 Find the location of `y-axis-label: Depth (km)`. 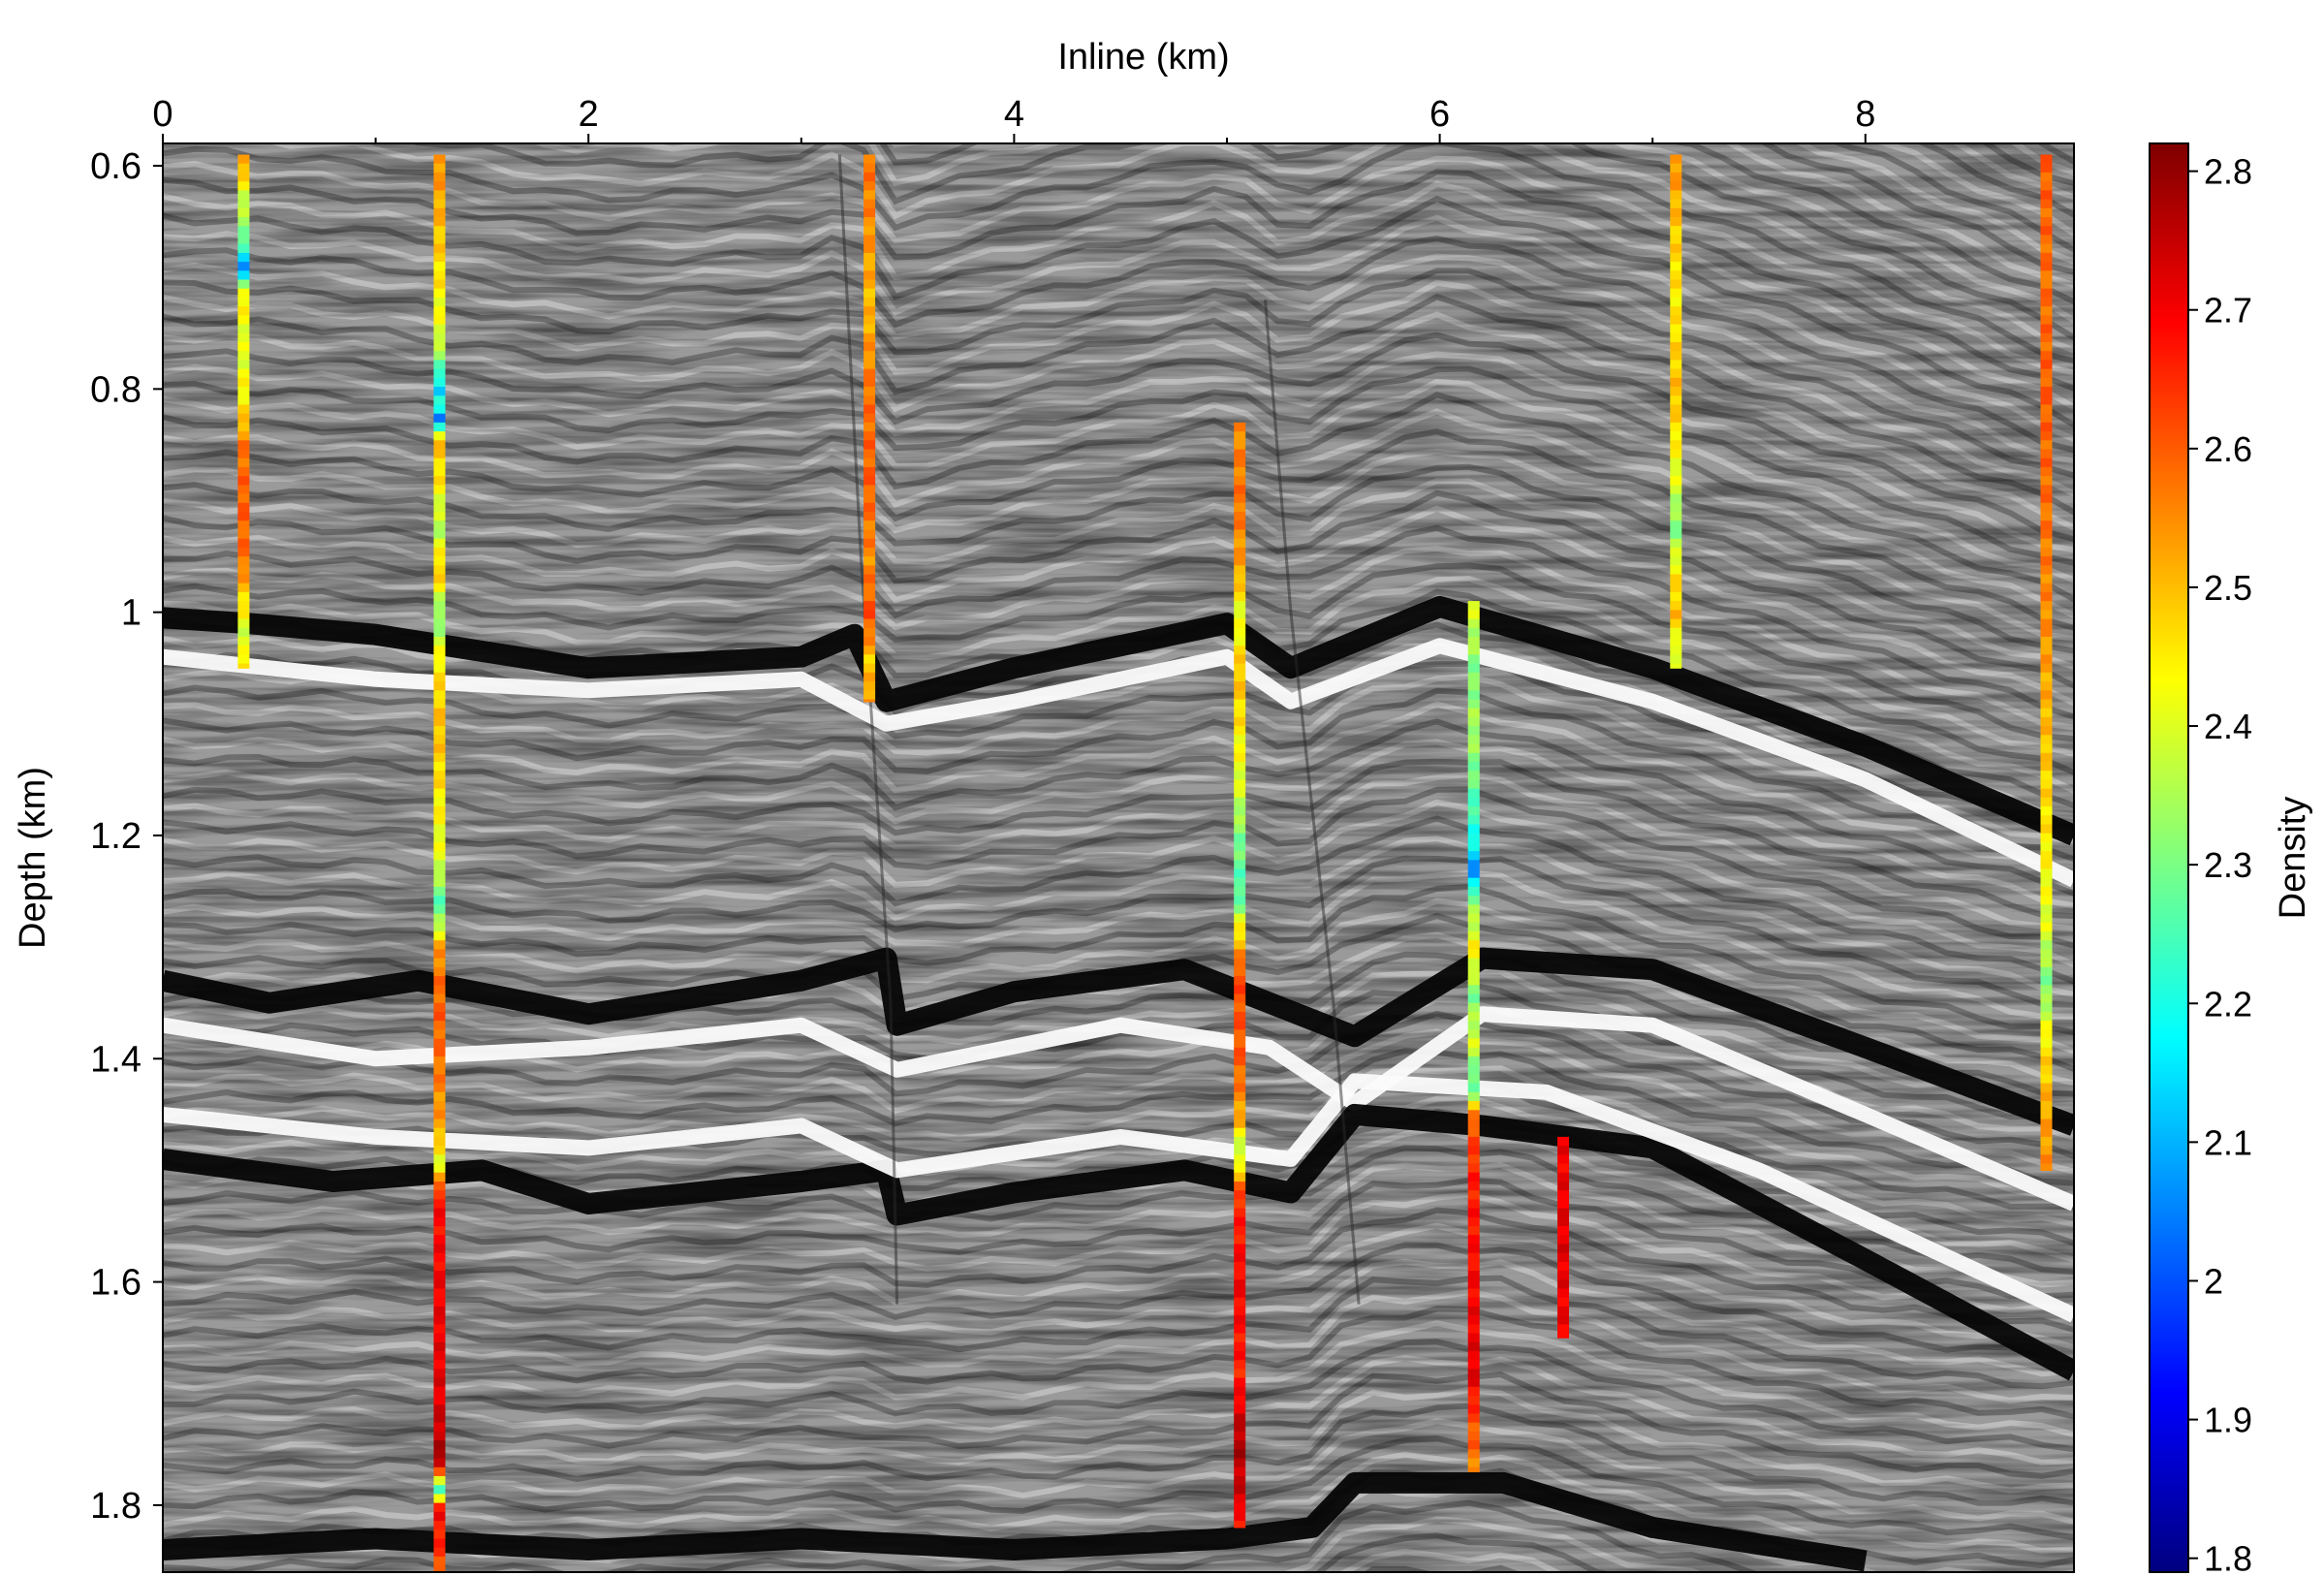

y-axis-label: Depth (km) is located at coordinates (33, 858).